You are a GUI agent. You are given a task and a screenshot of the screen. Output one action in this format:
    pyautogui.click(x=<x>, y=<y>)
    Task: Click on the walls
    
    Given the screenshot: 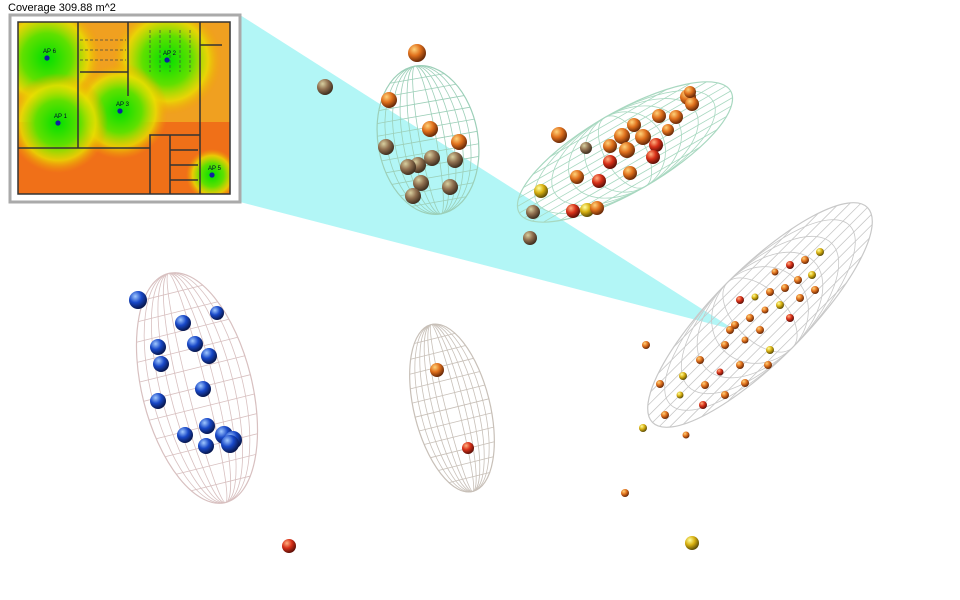 What is the action you would take?
    pyautogui.click(x=124, y=108)
    